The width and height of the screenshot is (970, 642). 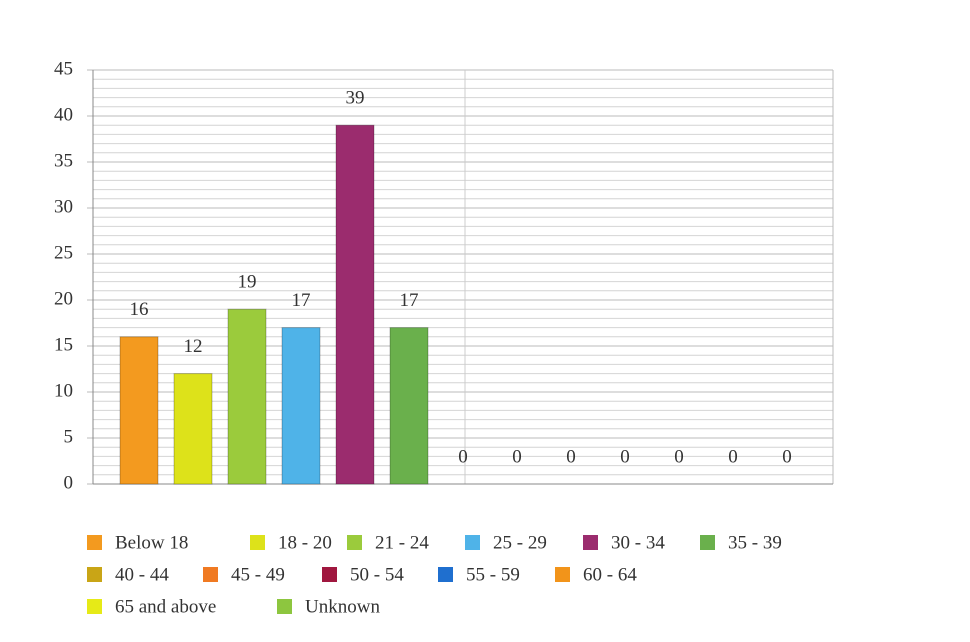 I want to click on legend-label: Below 18, so click(x=151, y=542).